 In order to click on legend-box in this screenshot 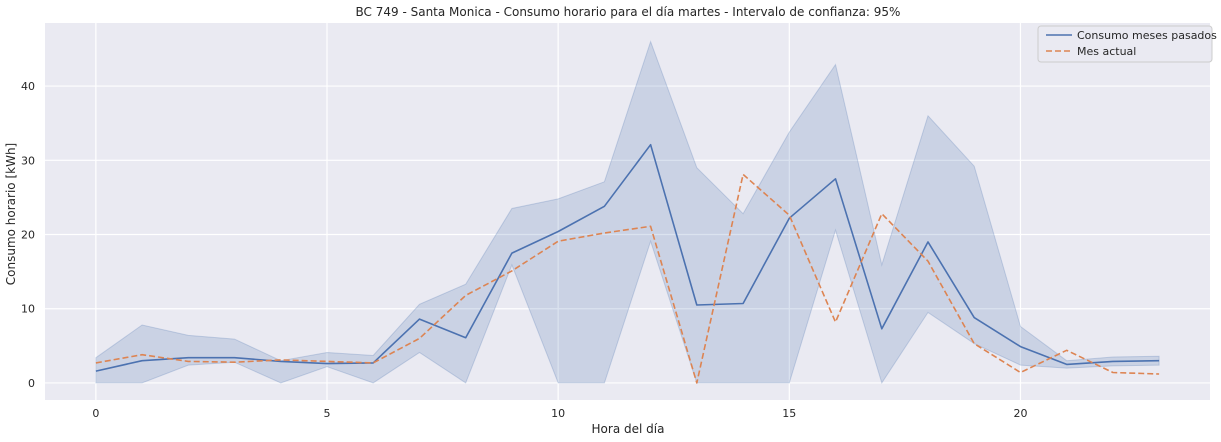, I will do `click(1125, 44)`.